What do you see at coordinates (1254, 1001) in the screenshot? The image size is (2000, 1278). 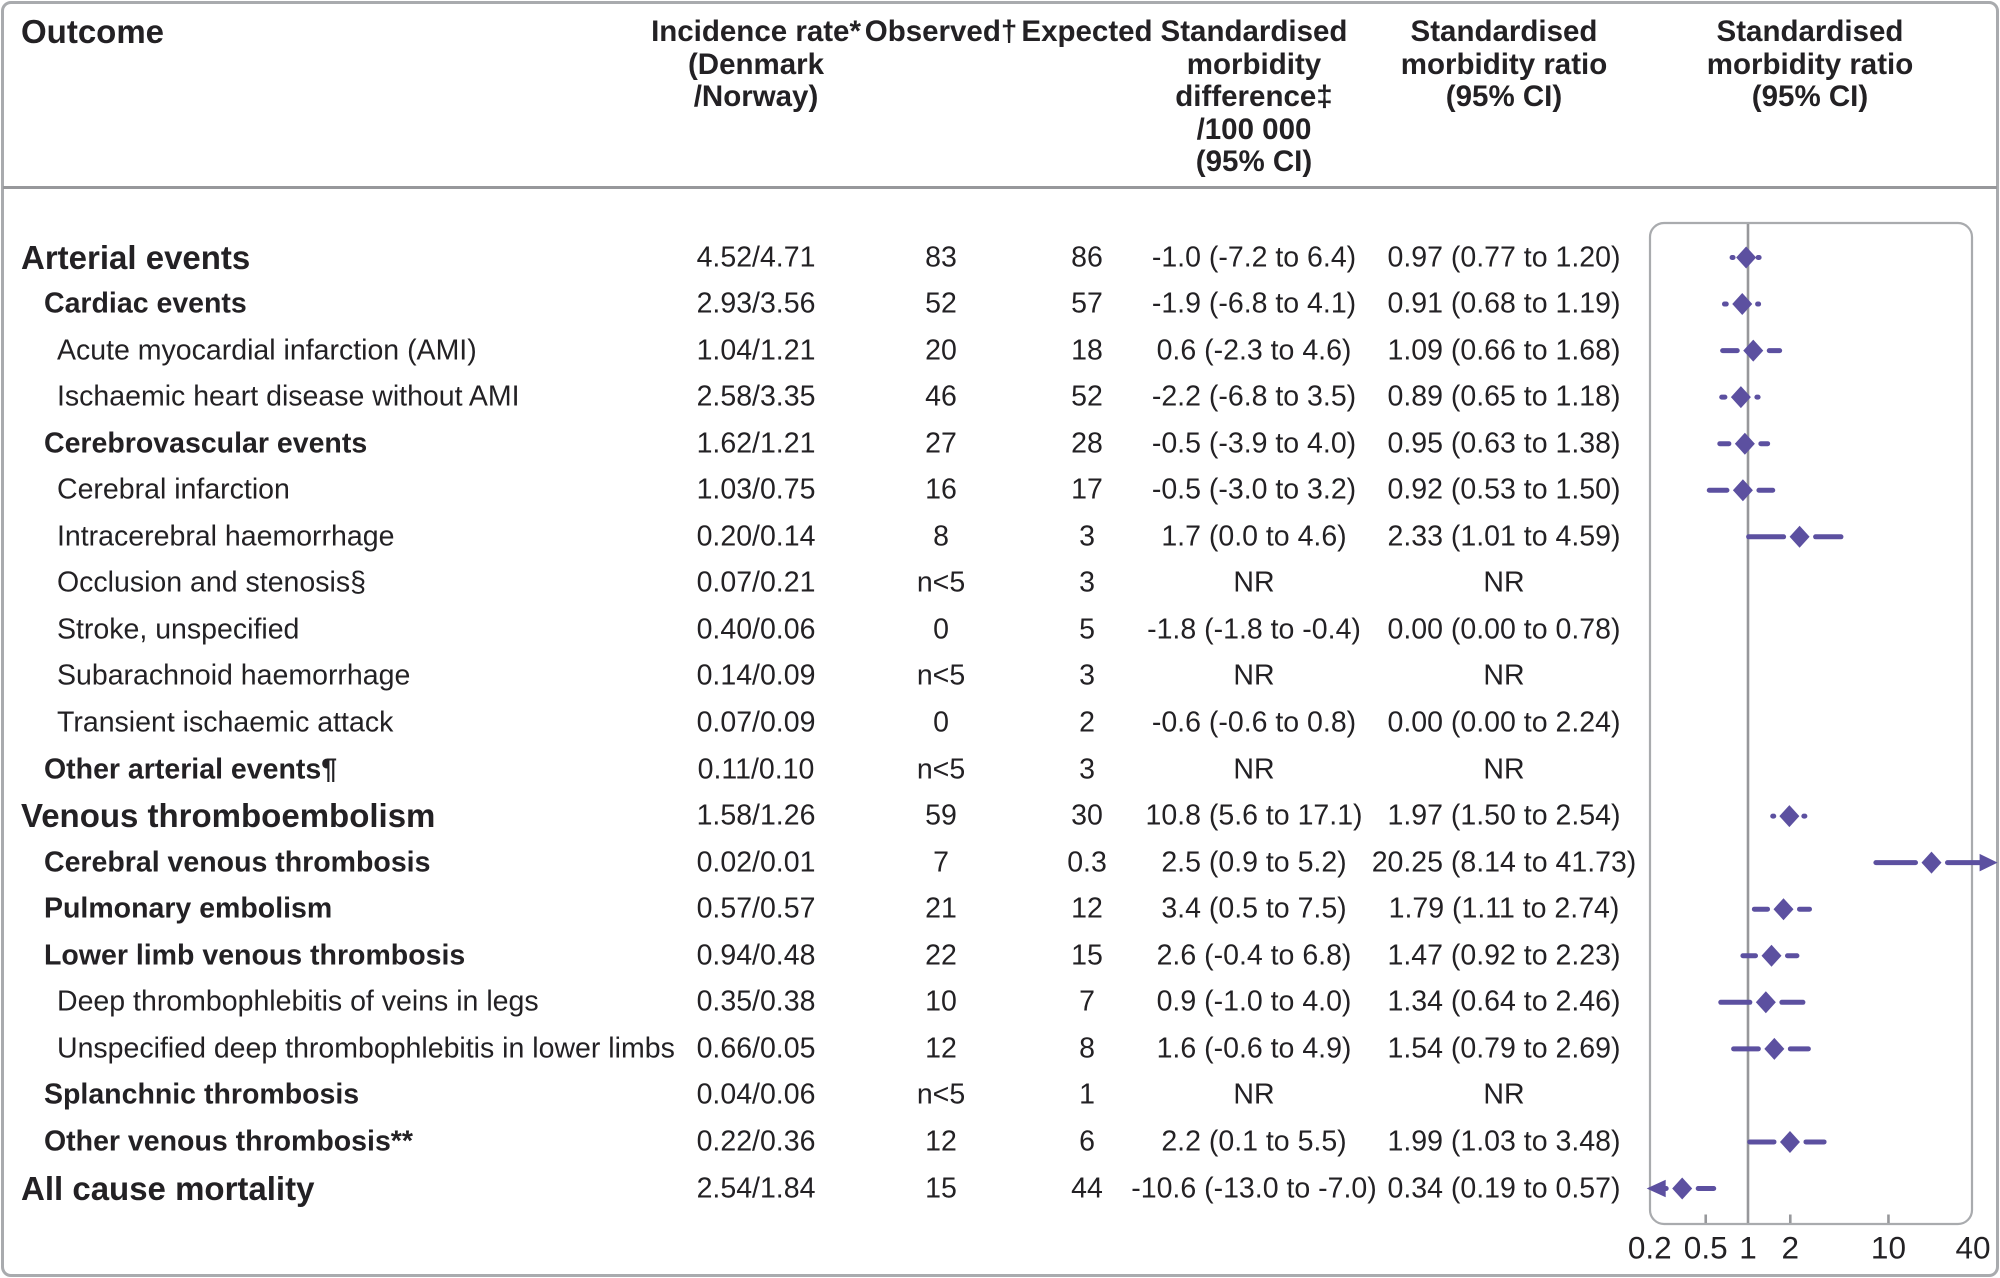 I see `cell-morbidity-difference: 0.9 (-1.0 to 4.0)` at bounding box center [1254, 1001].